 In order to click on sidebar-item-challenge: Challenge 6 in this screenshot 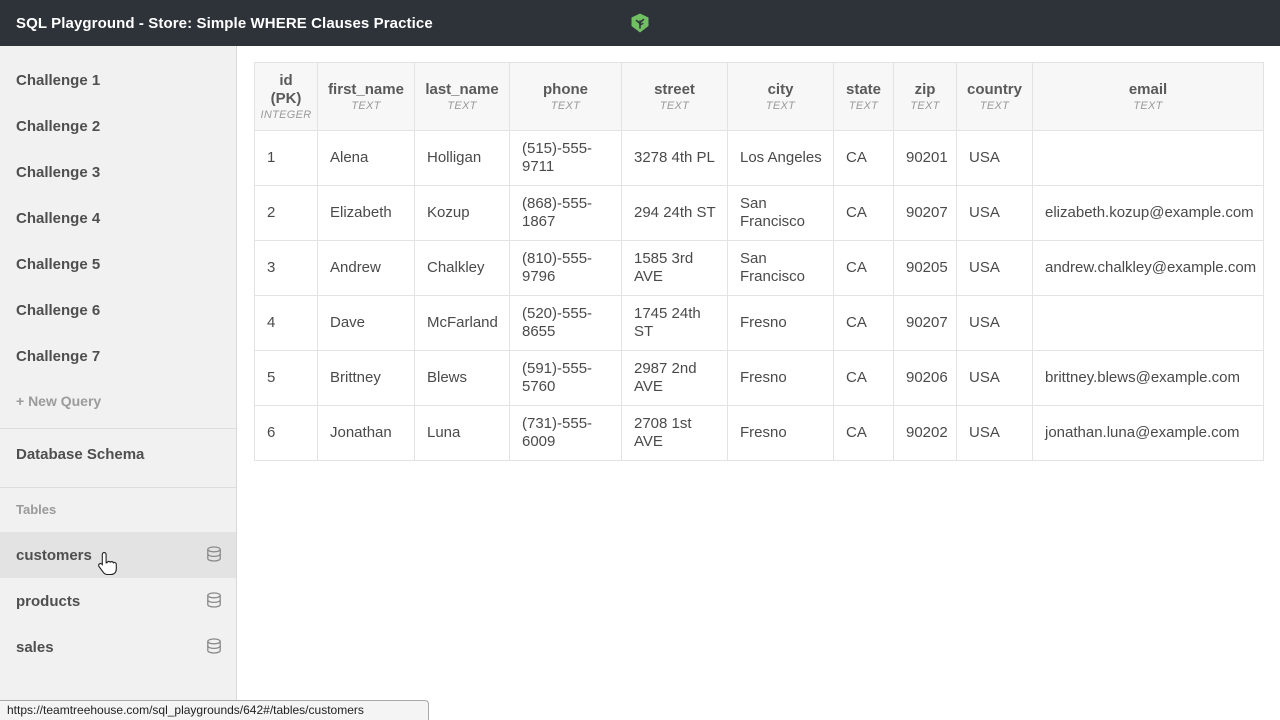, I will do `click(58, 310)`.